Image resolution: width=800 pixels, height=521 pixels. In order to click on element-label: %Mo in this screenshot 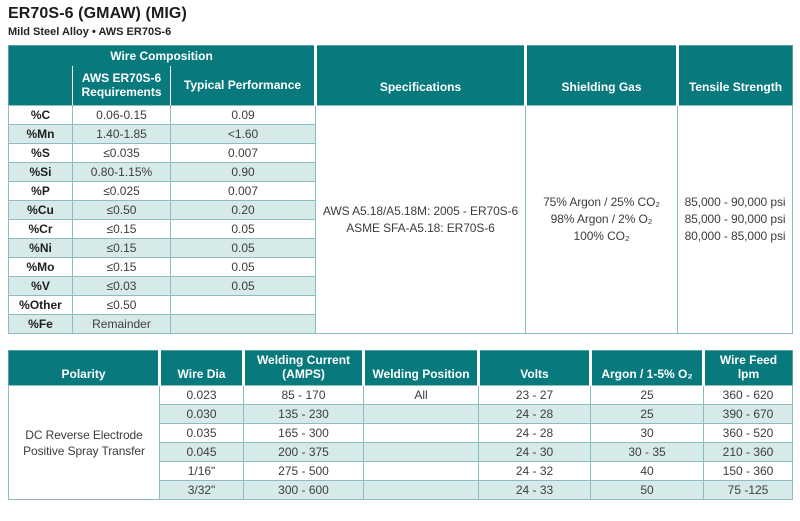, I will do `click(40, 267)`.